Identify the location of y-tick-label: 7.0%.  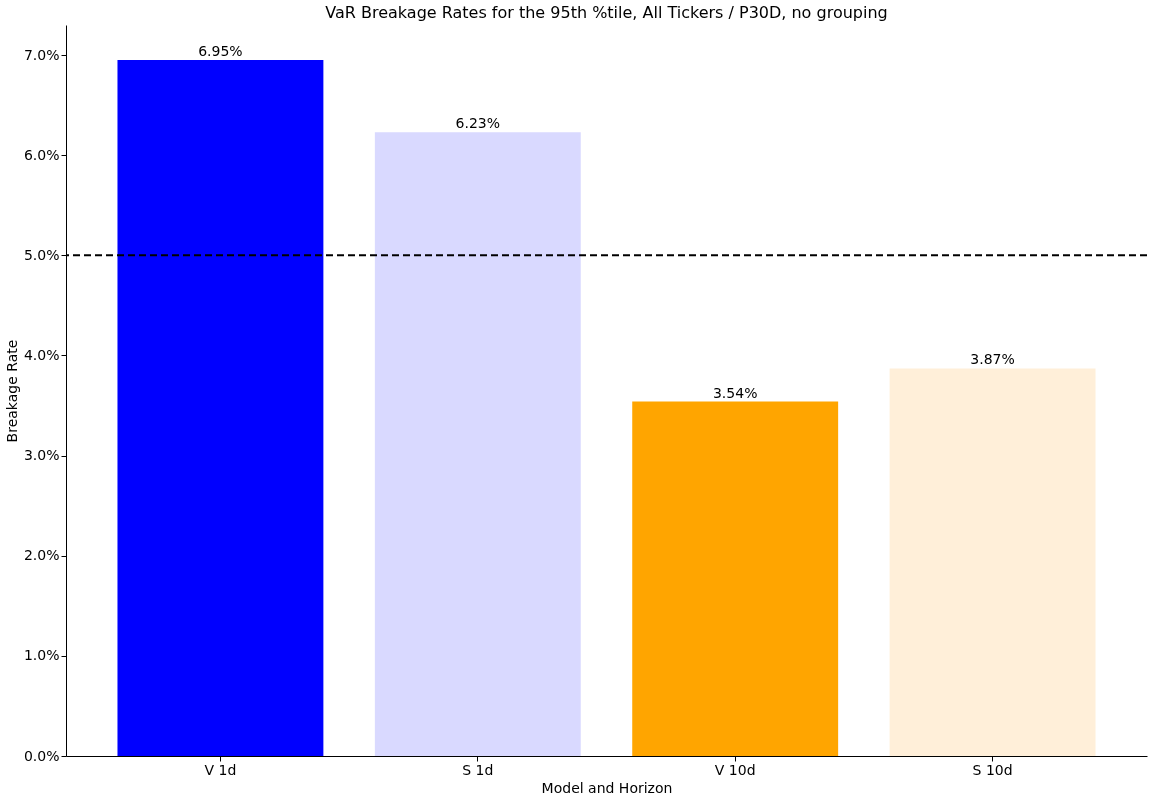
(41, 54).